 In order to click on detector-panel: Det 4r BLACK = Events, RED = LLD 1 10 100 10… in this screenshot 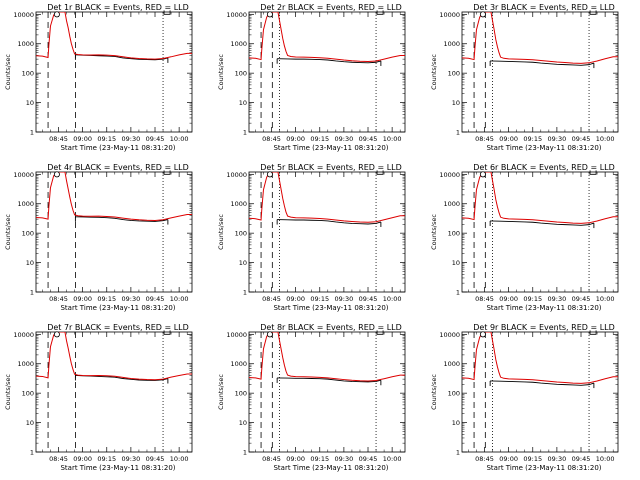, I will do `click(106, 240)`.